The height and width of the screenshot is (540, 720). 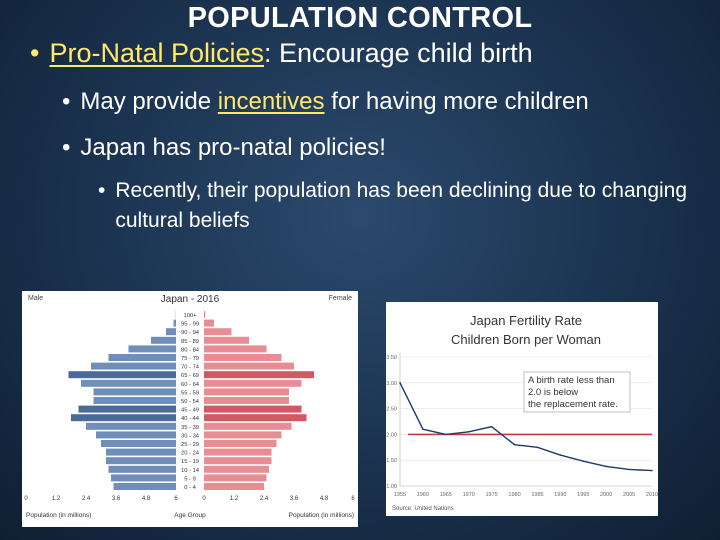 I want to click on x-tick-label: 2005, so click(x=629, y=495).